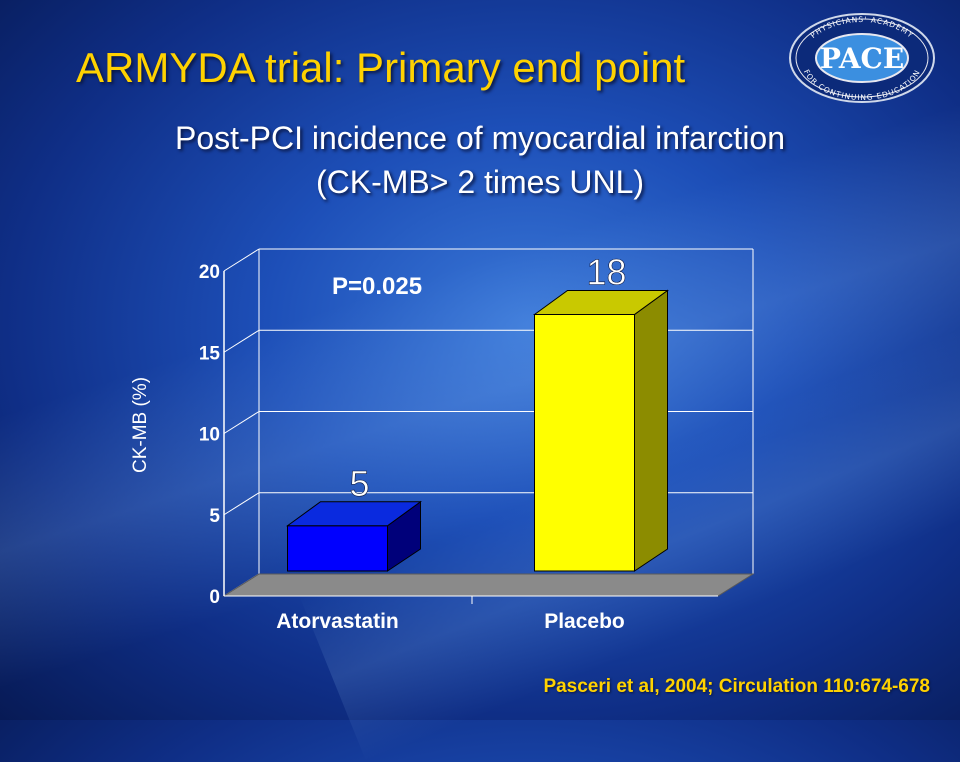 The image size is (960, 762). What do you see at coordinates (209, 272) in the screenshot?
I see `y-tick-label-20: 20` at bounding box center [209, 272].